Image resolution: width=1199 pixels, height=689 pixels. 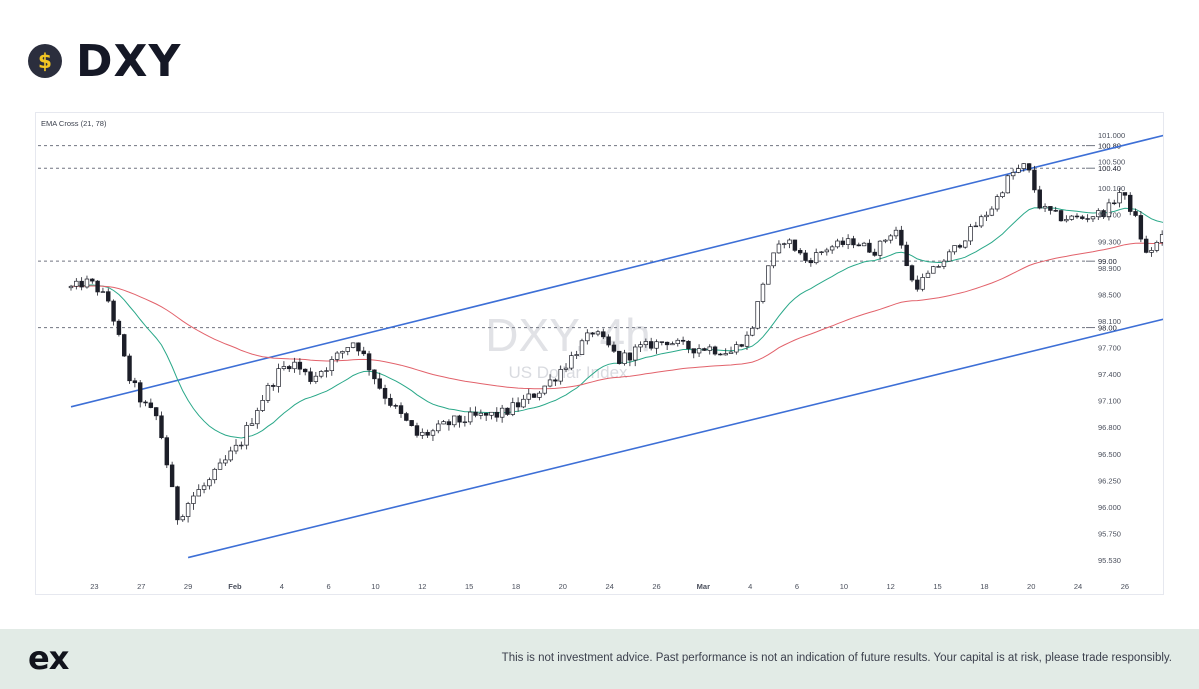 I want to click on page-title: DXY, so click(x=129, y=61).